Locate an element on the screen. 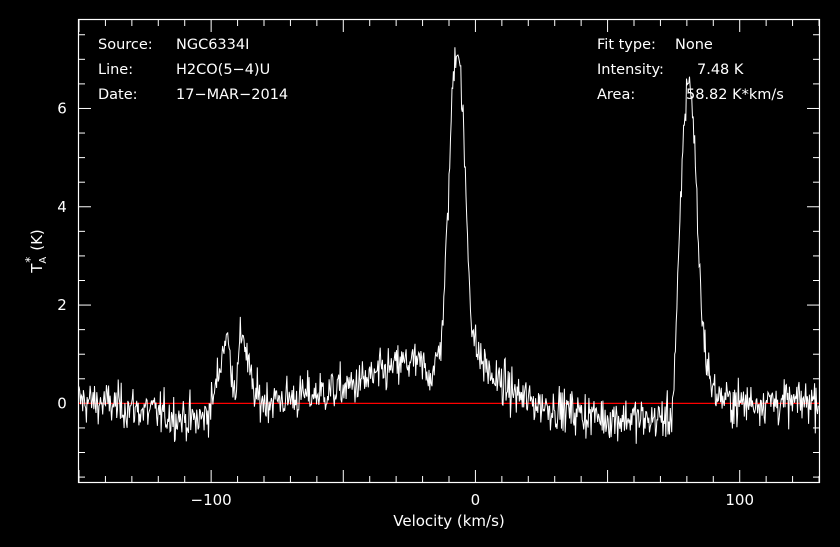  line-label: Line: is located at coordinates (116, 70).